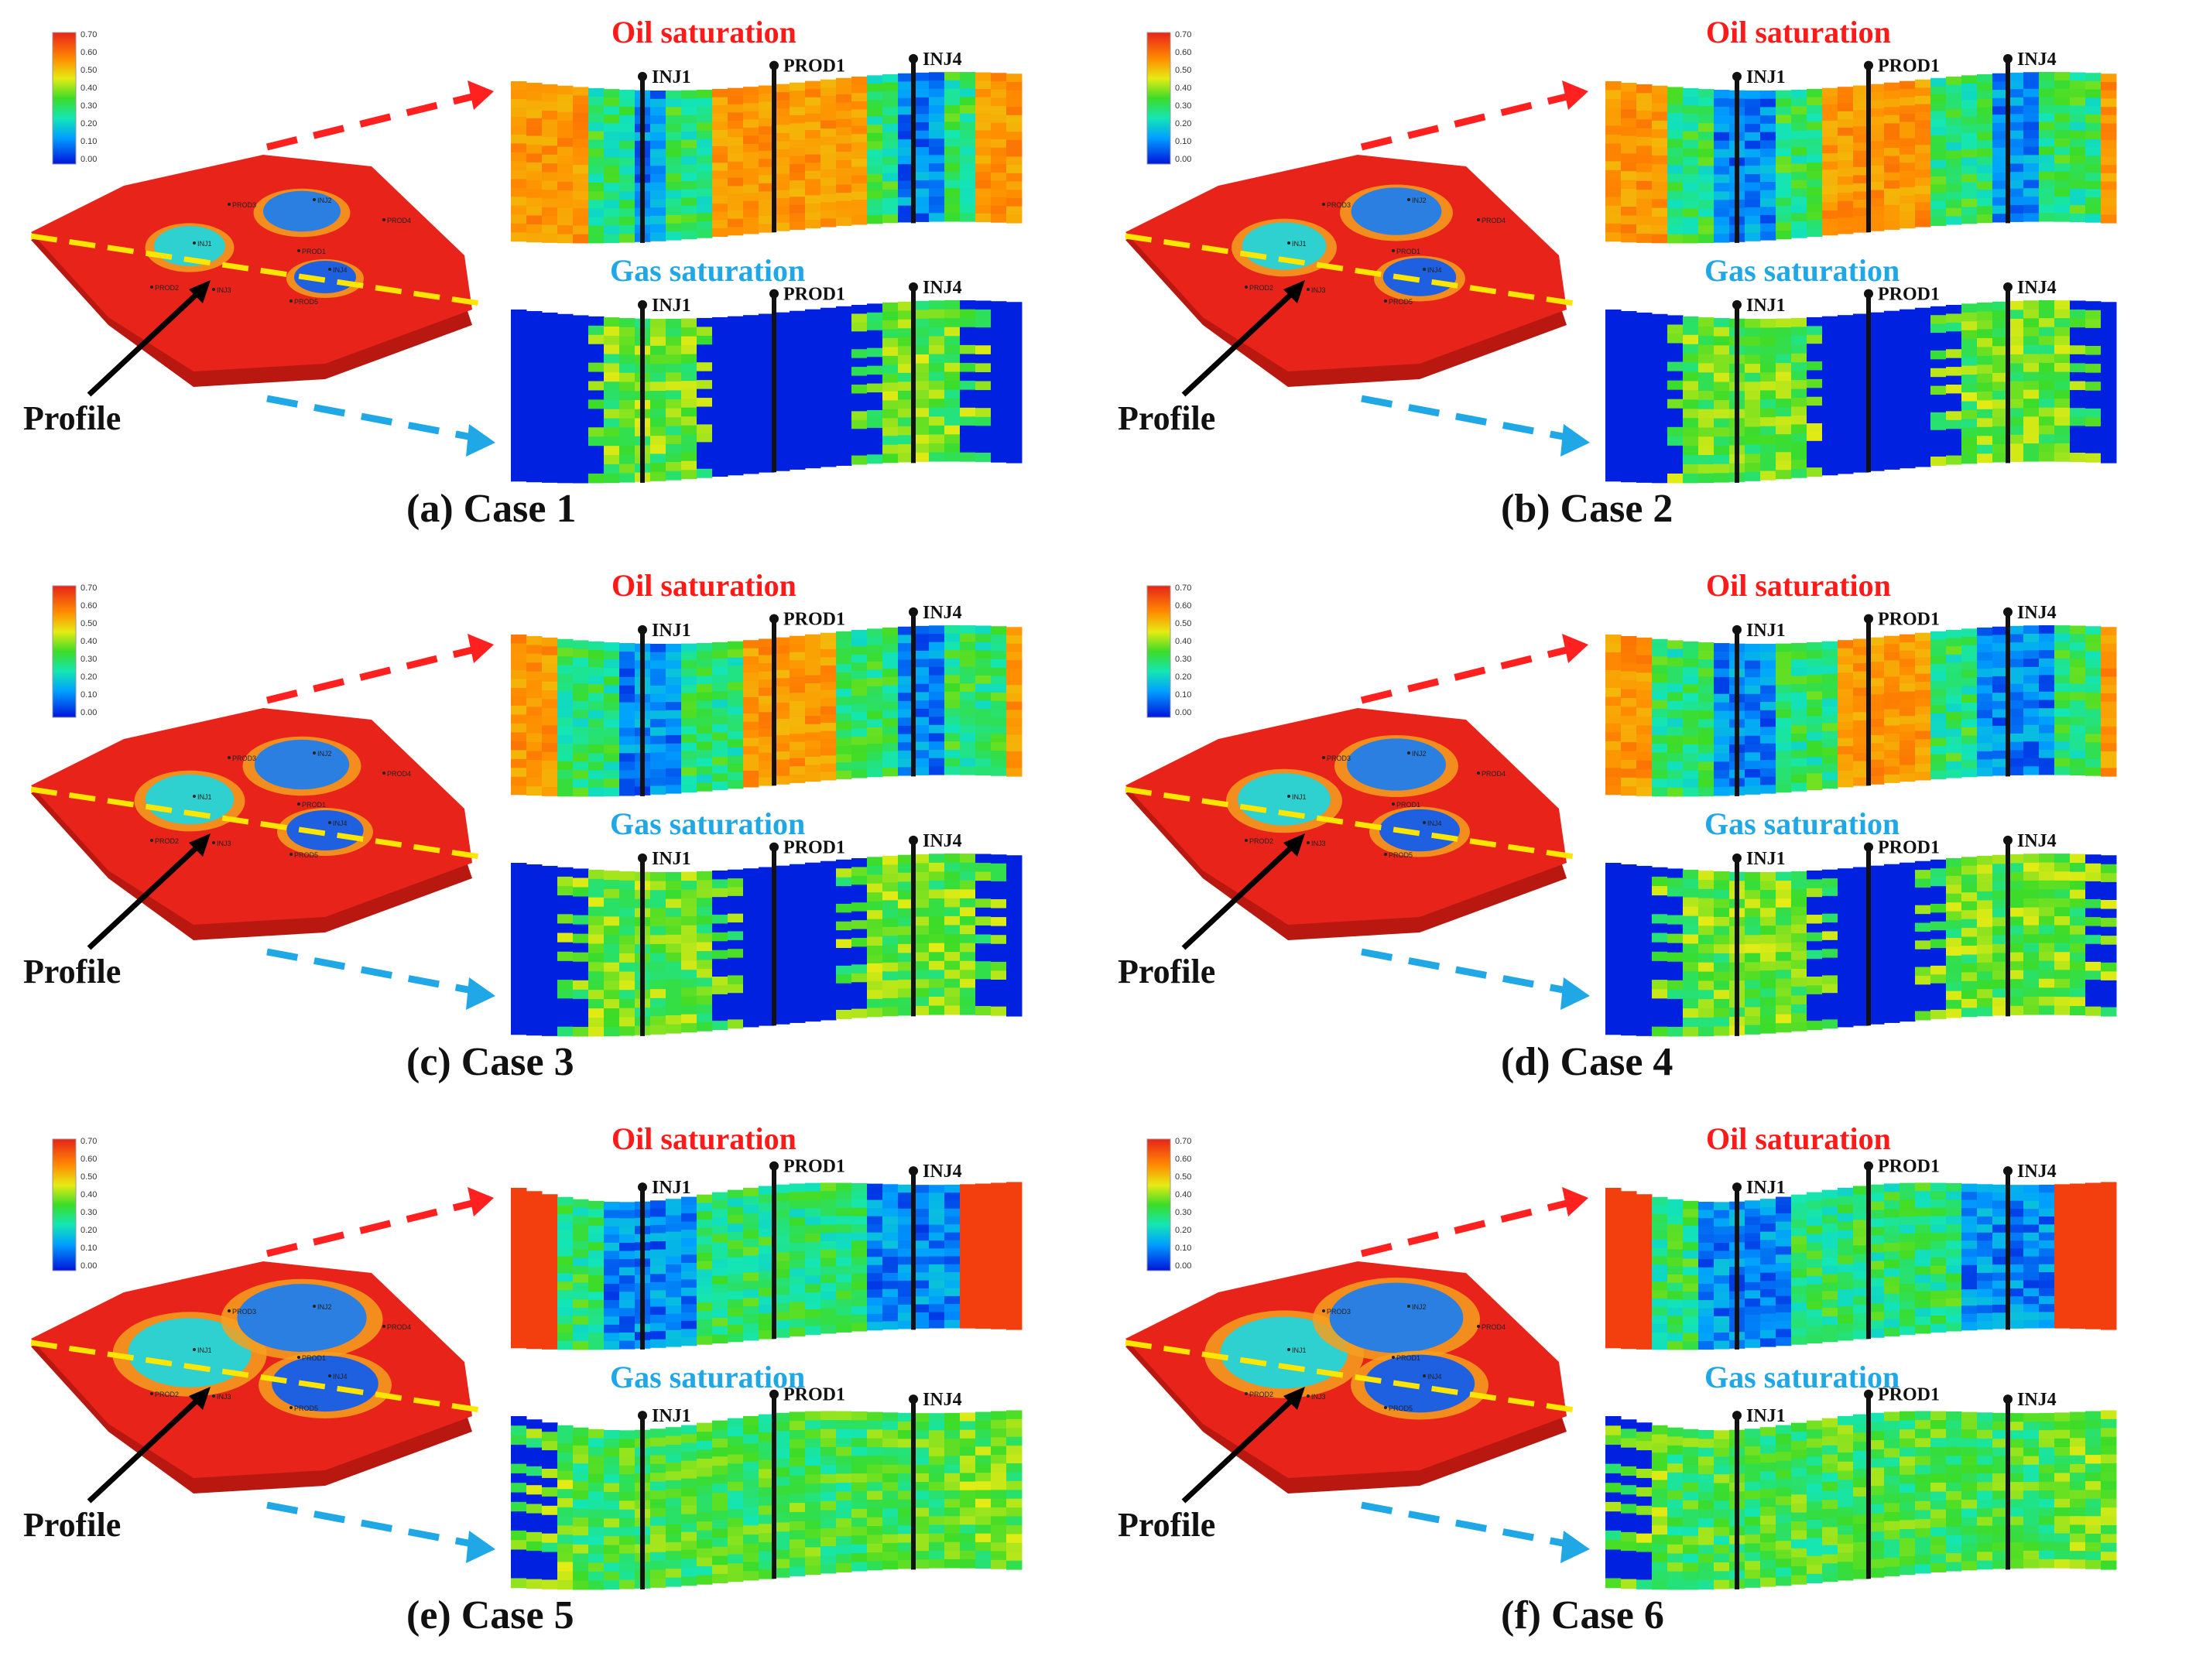  What do you see at coordinates (1346, 263) in the screenshot?
I see `reservoir-top` at bounding box center [1346, 263].